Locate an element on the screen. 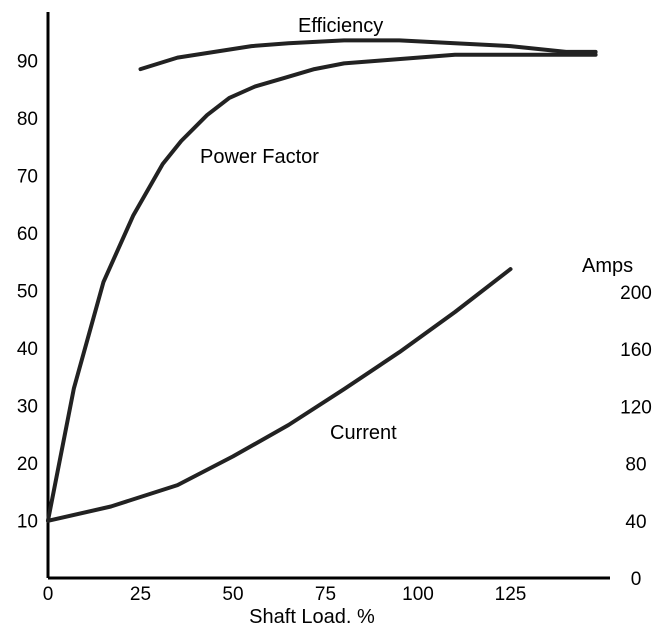 This screenshot has width=654, height=627. y-tick-label: 70 is located at coordinates (27, 177).